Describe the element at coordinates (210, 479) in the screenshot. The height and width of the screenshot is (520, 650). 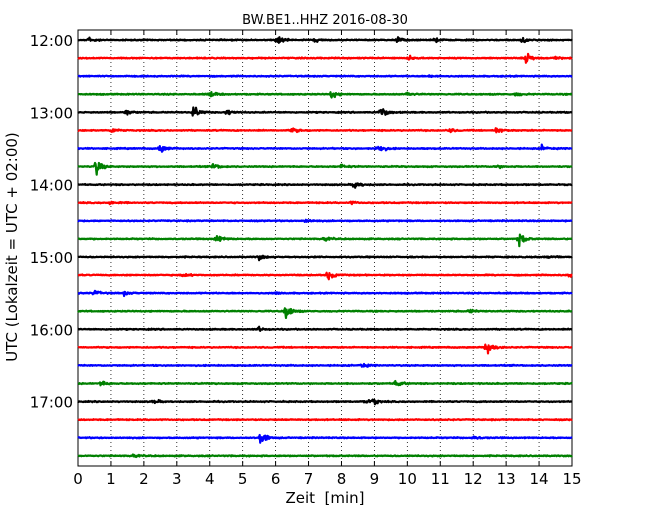
I see `x-tick-label: 4` at that location.